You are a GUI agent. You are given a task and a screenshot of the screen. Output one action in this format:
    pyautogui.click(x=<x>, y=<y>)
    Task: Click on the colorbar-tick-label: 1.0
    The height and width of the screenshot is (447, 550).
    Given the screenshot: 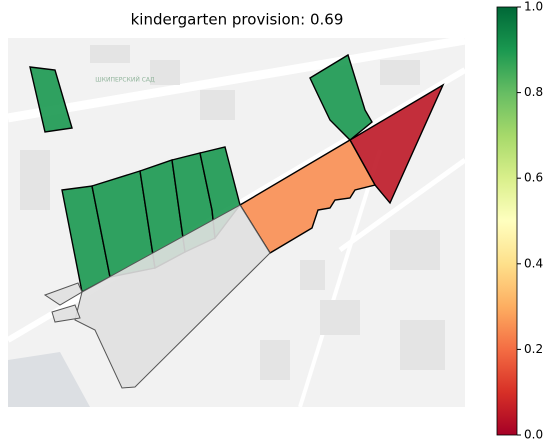 What is the action you would take?
    pyautogui.click(x=533, y=7)
    